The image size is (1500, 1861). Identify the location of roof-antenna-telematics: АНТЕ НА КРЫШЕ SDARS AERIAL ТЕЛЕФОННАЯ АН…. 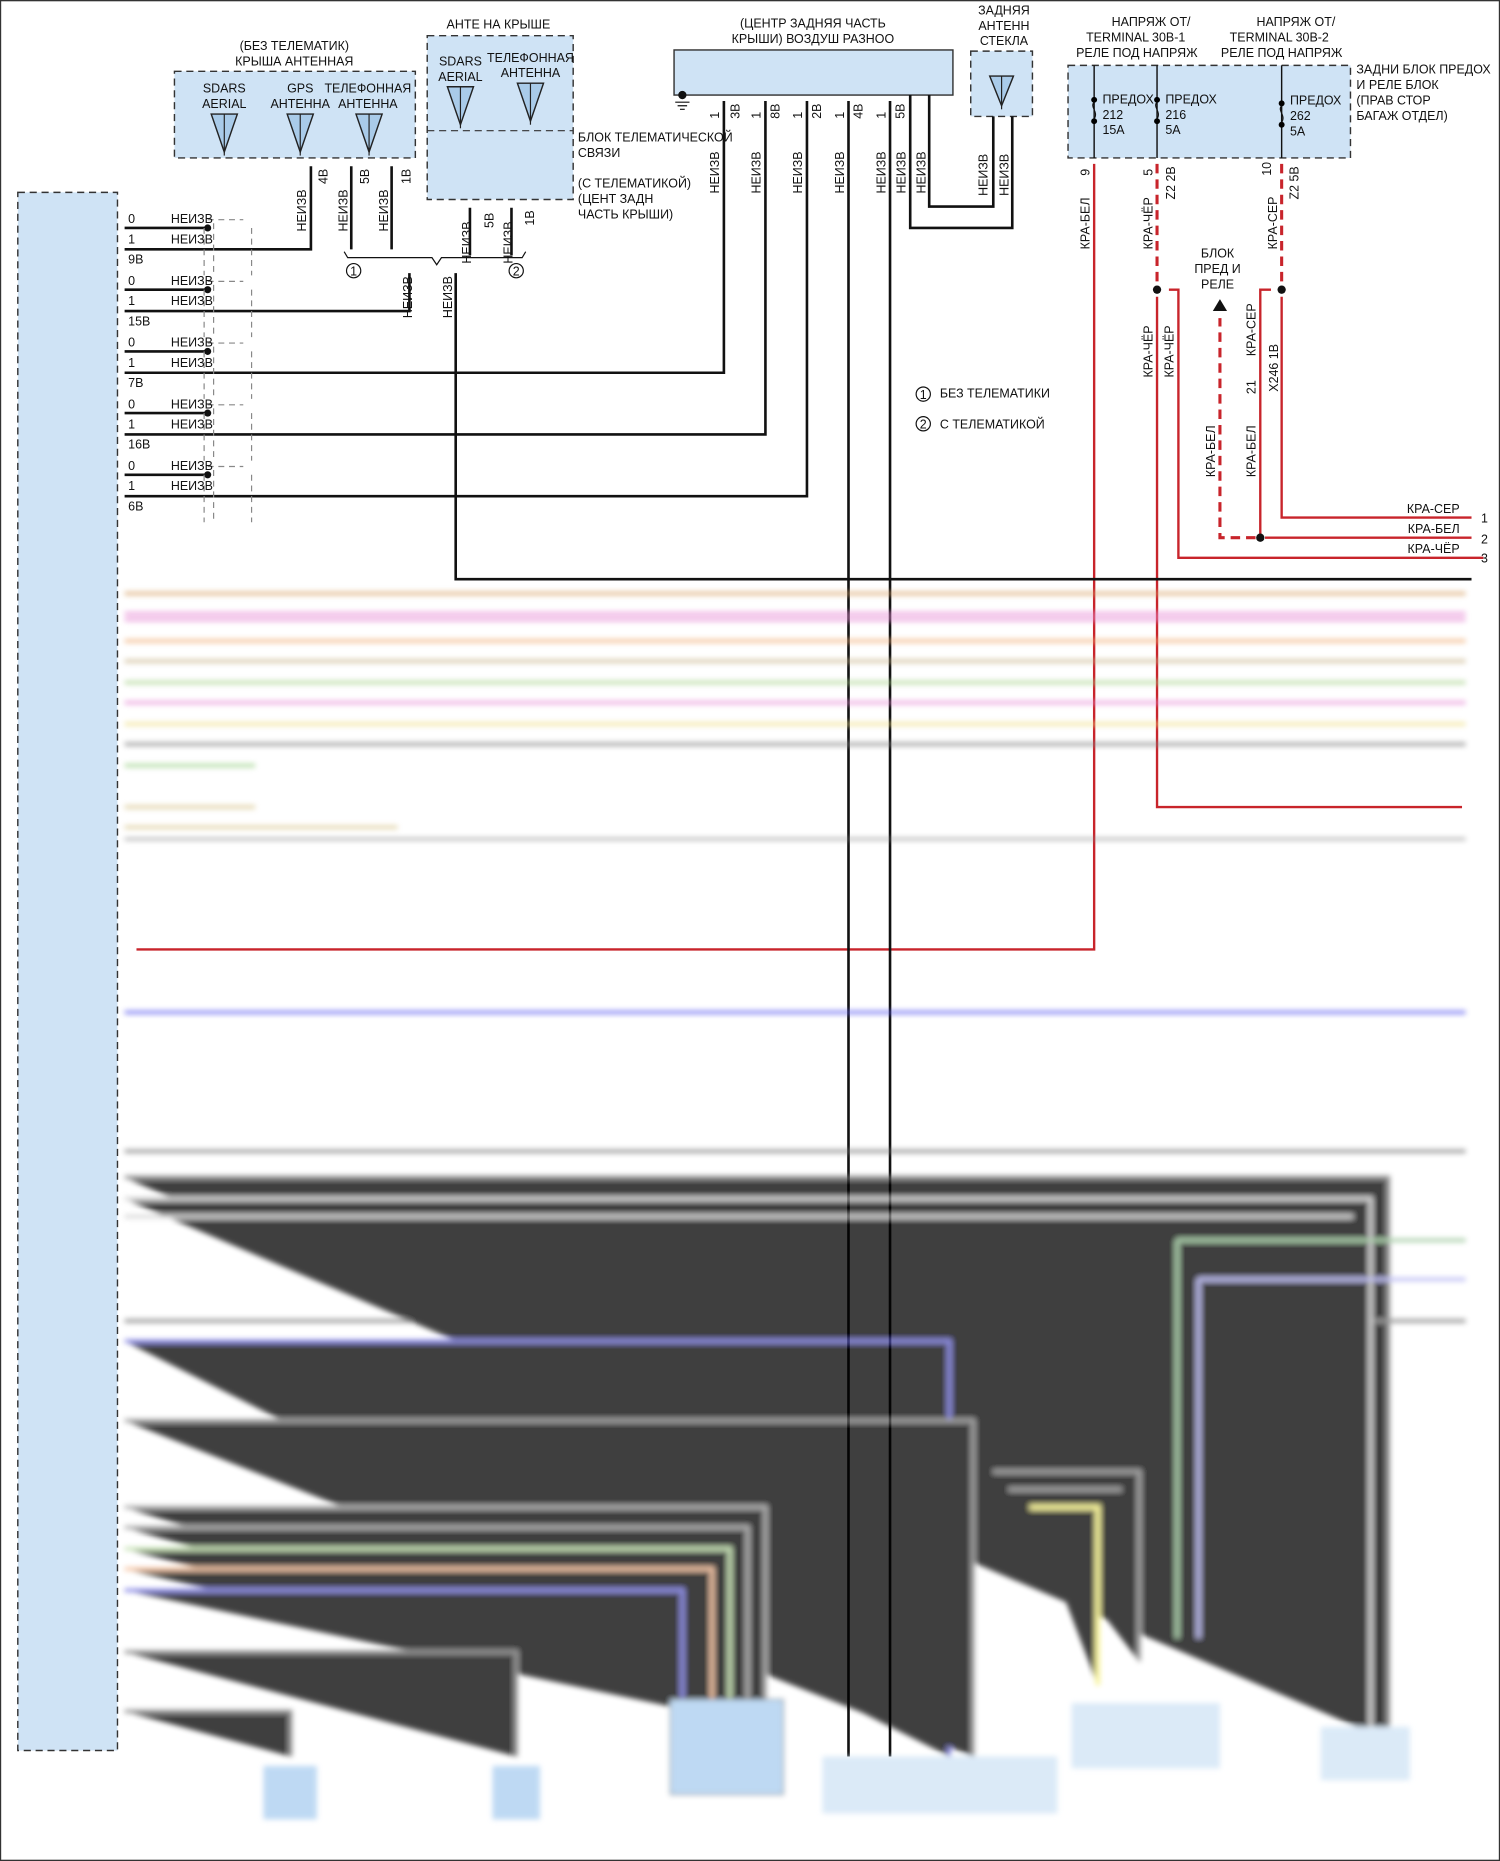
(579, 119).